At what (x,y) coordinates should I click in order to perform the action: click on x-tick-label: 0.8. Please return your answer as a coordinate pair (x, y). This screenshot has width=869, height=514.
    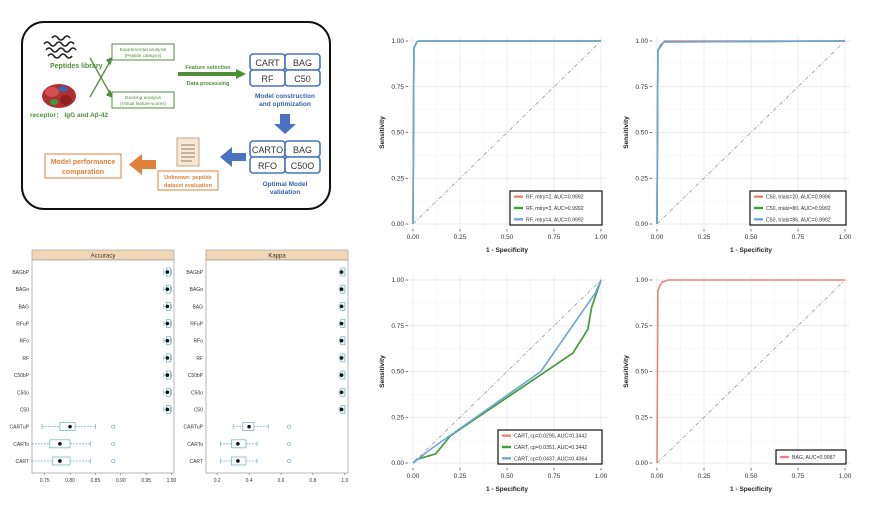
    Looking at the image, I should click on (312, 481).